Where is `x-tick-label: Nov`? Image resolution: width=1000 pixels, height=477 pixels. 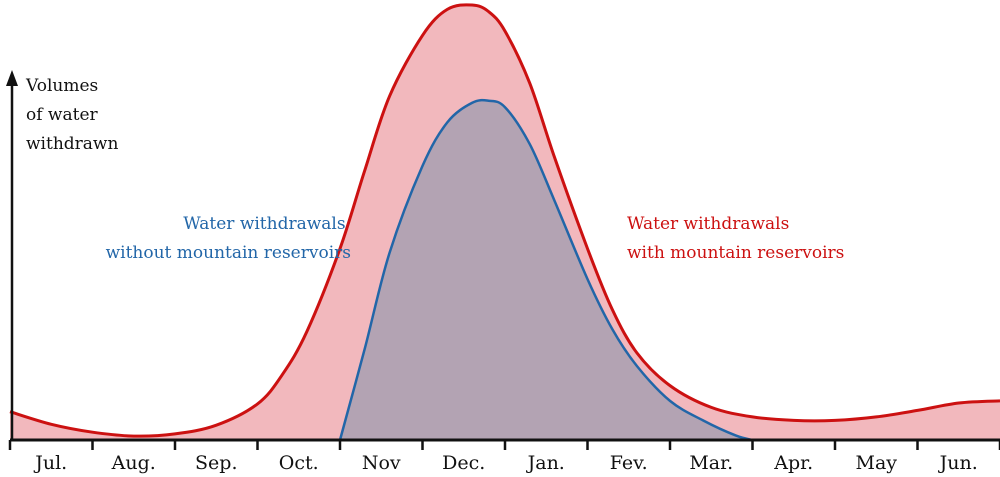
x-tick-label: Nov is located at coordinates (381, 463).